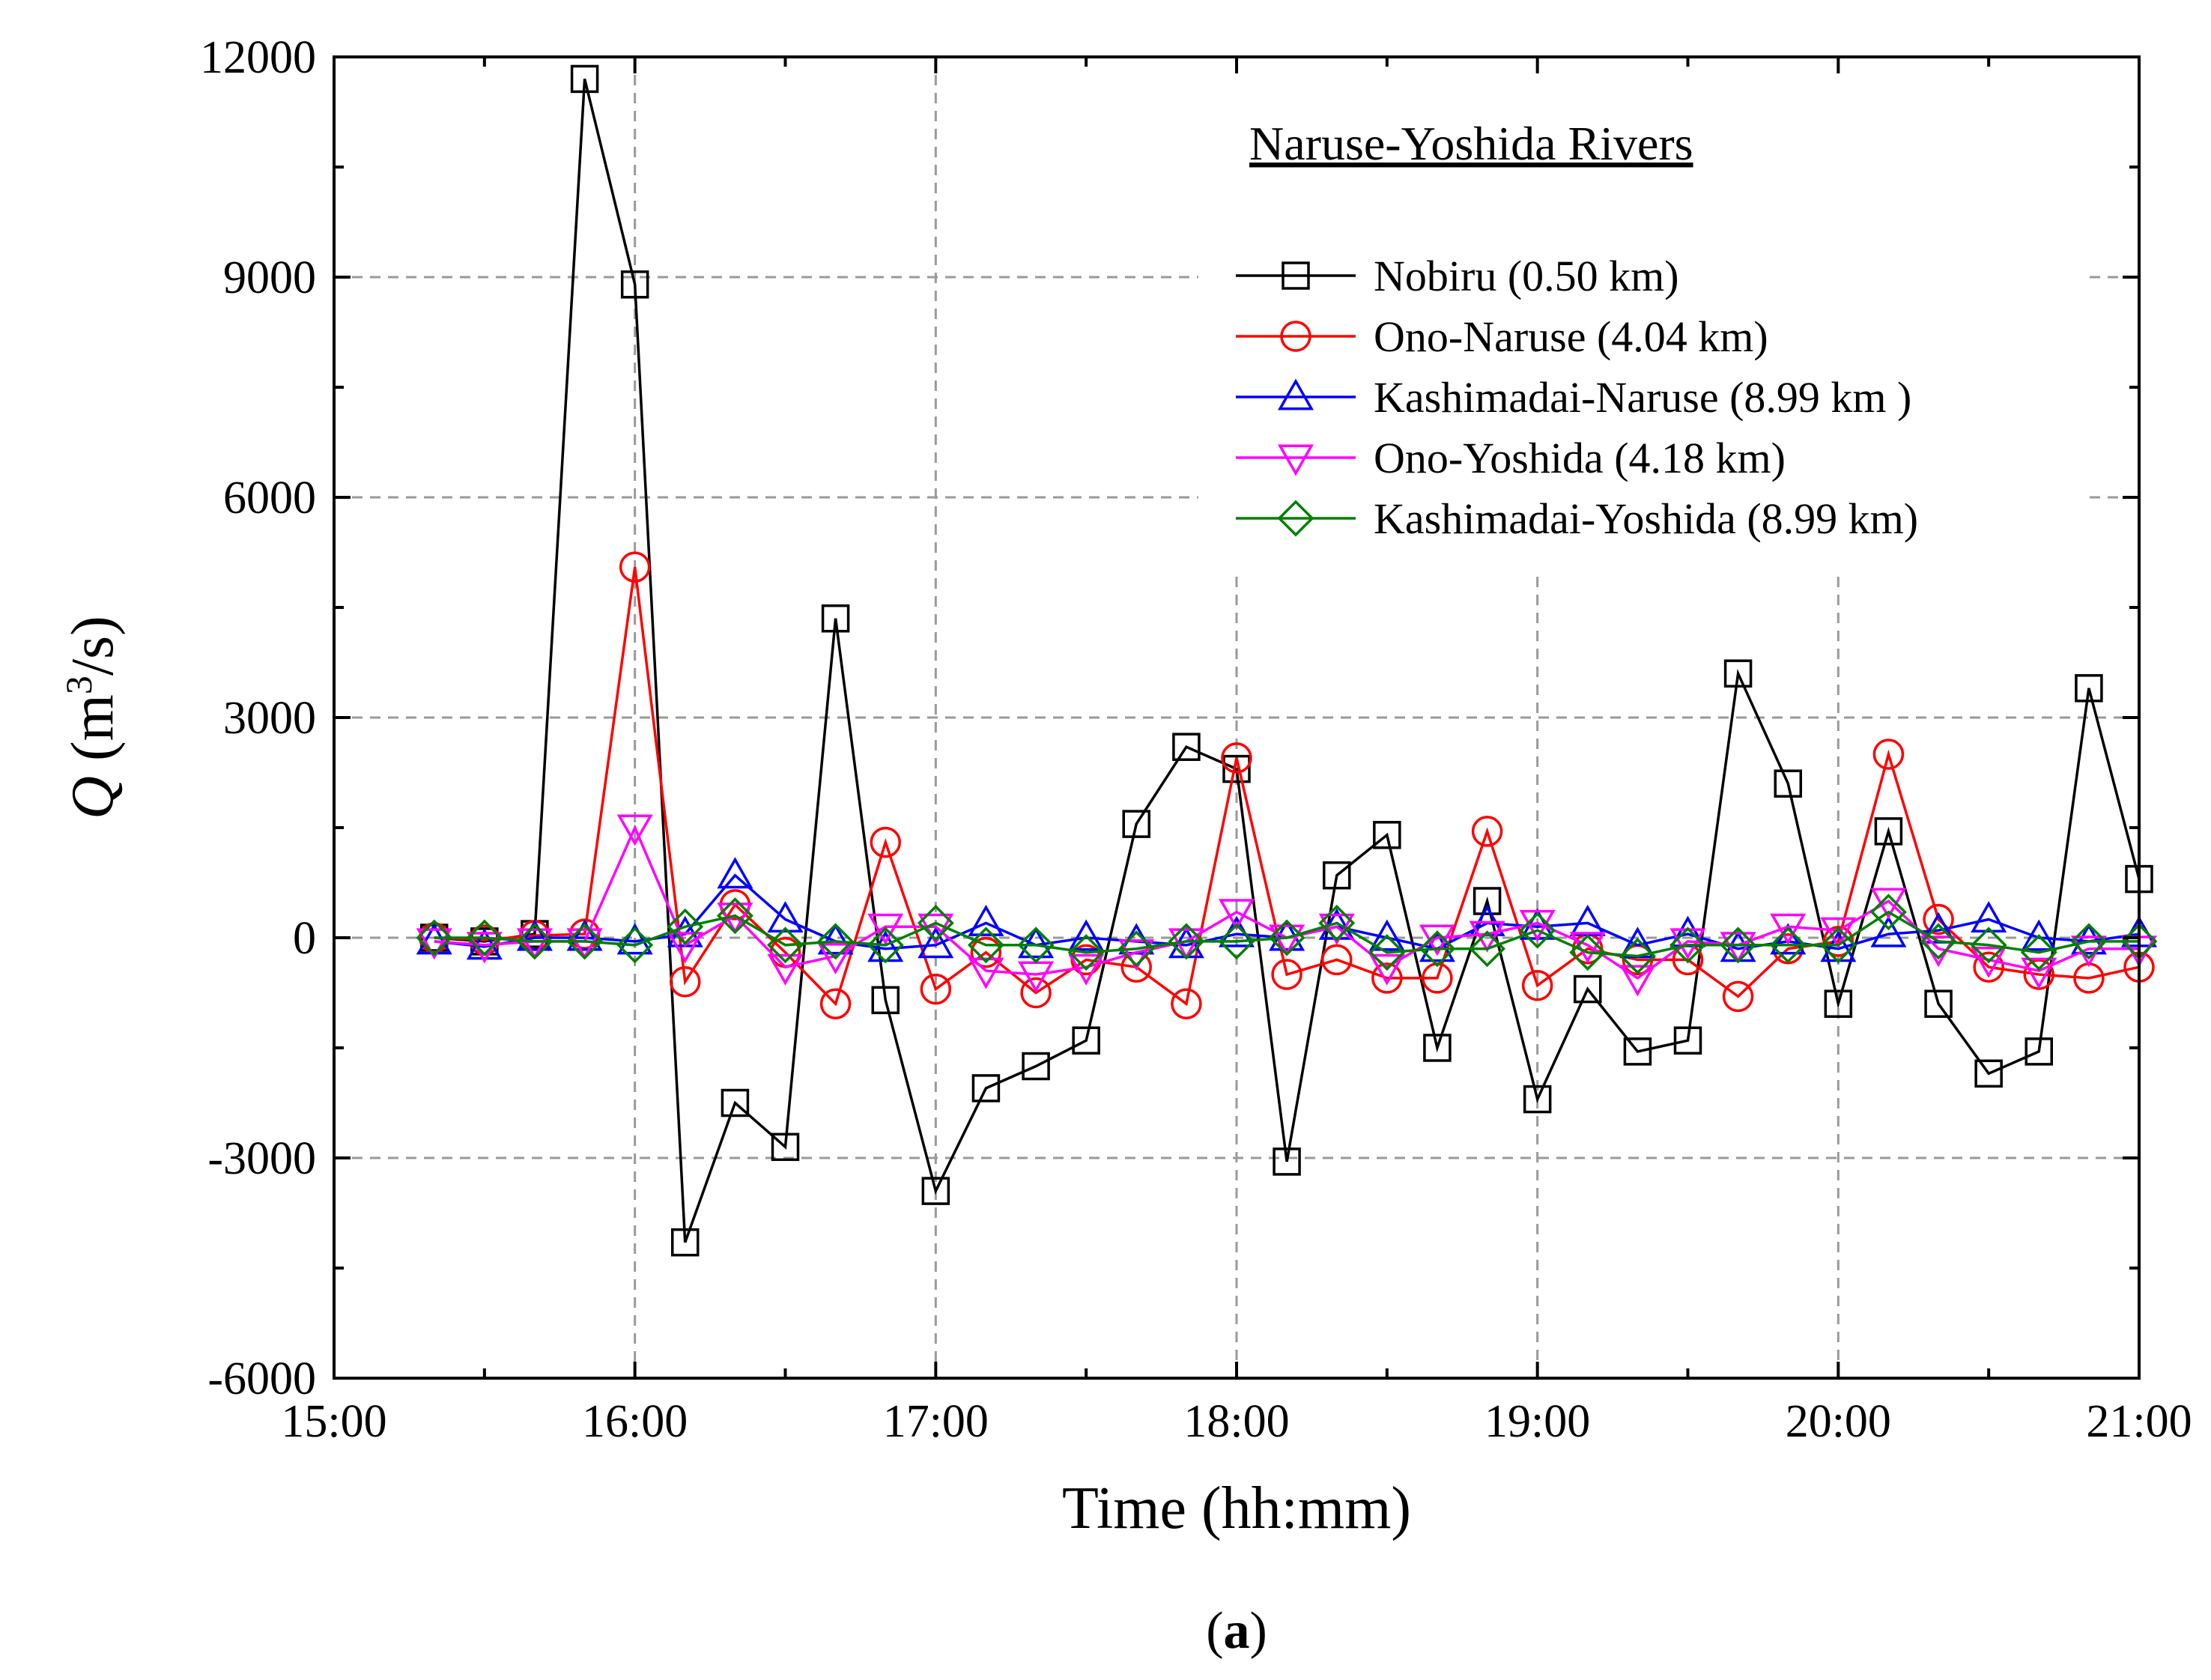 The height and width of the screenshot is (1680, 2211). I want to click on legend-label: Ono-Naruse (4.04 km), so click(1571, 336).